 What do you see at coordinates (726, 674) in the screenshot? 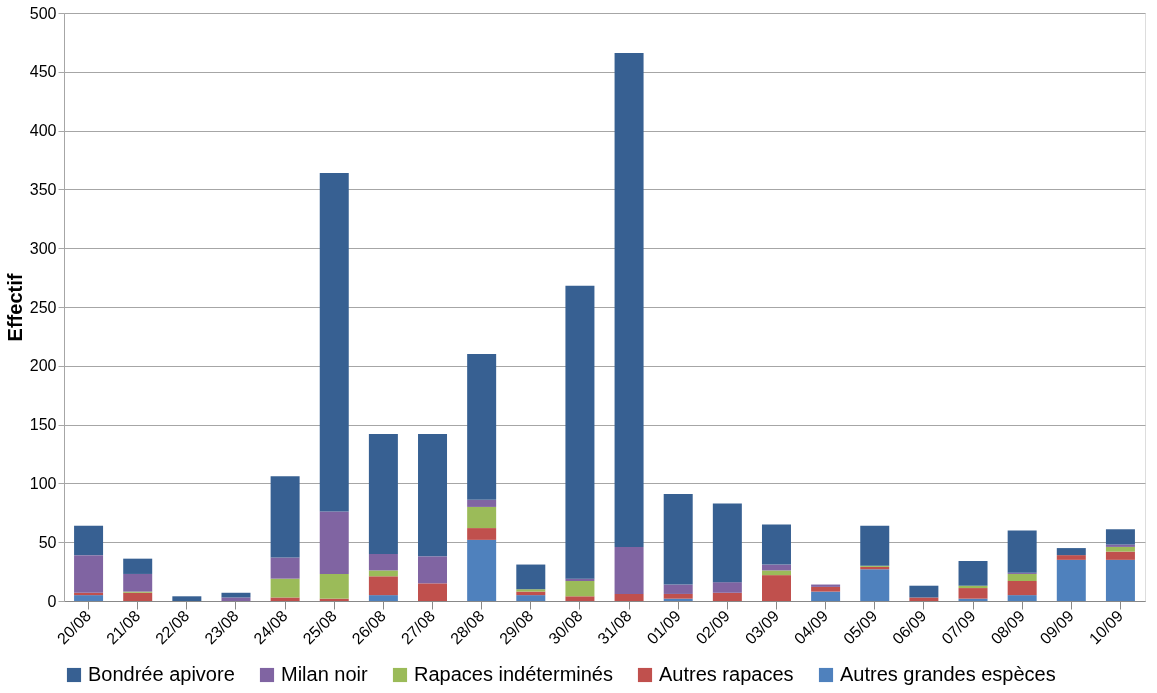
I see `legend-label: Autres rapaces` at bounding box center [726, 674].